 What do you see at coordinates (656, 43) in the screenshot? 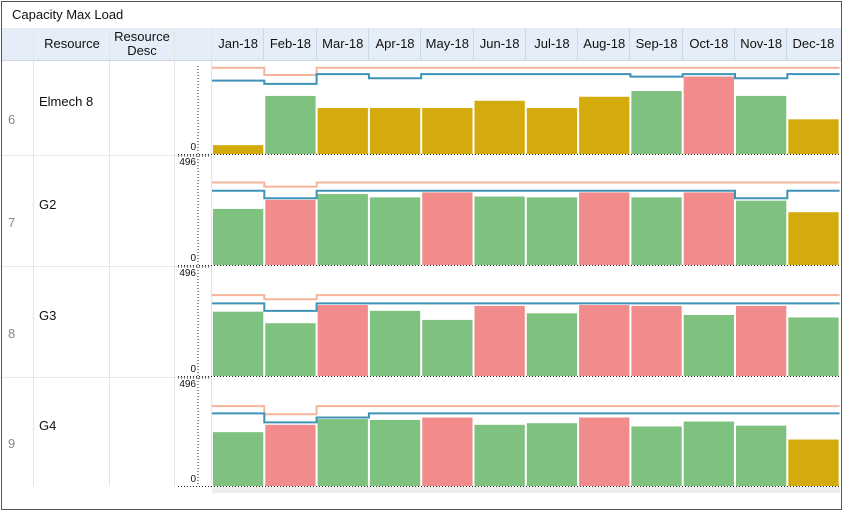
I see `month-header: Sep-18` at bounding box center [656, 43].